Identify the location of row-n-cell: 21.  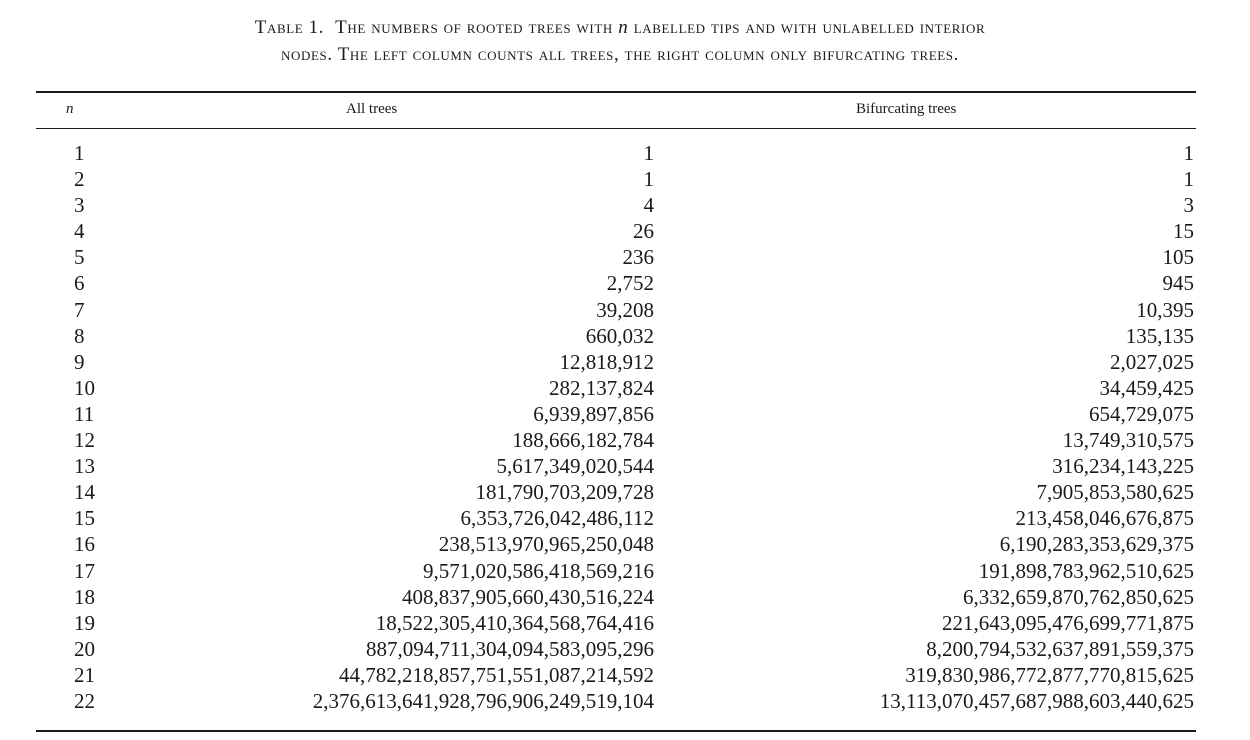
(84, 674).